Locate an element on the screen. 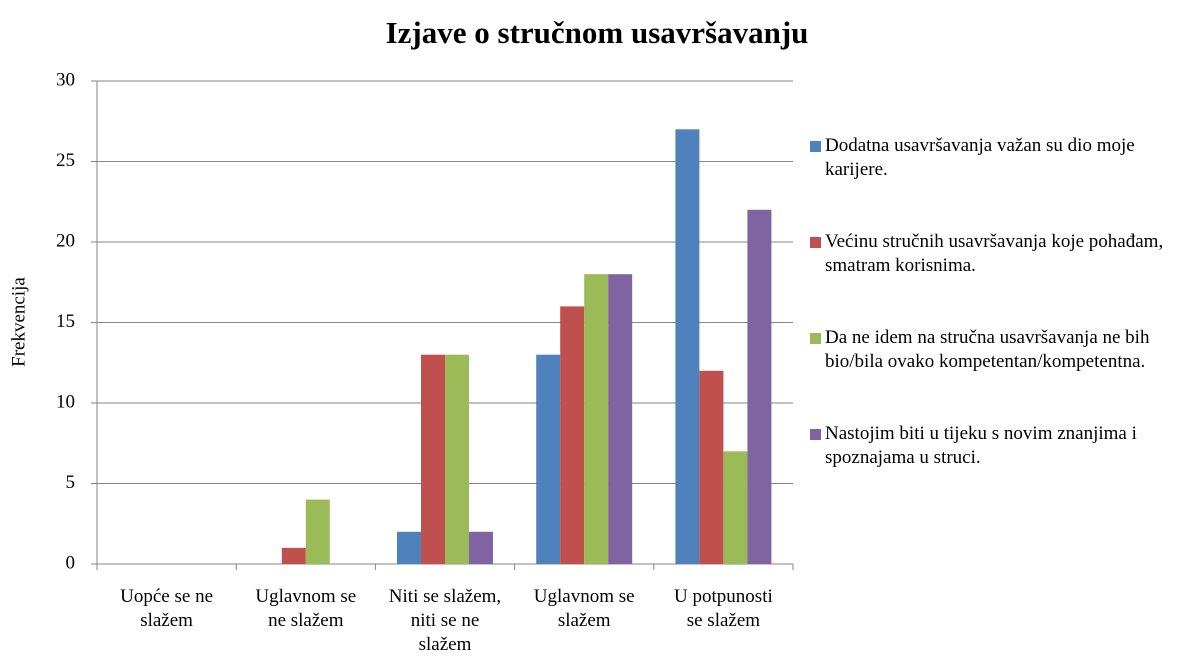 The width and height of the screenshot is (1194, 666). y-tick-label: 5 is located at coordinates (71, 482).